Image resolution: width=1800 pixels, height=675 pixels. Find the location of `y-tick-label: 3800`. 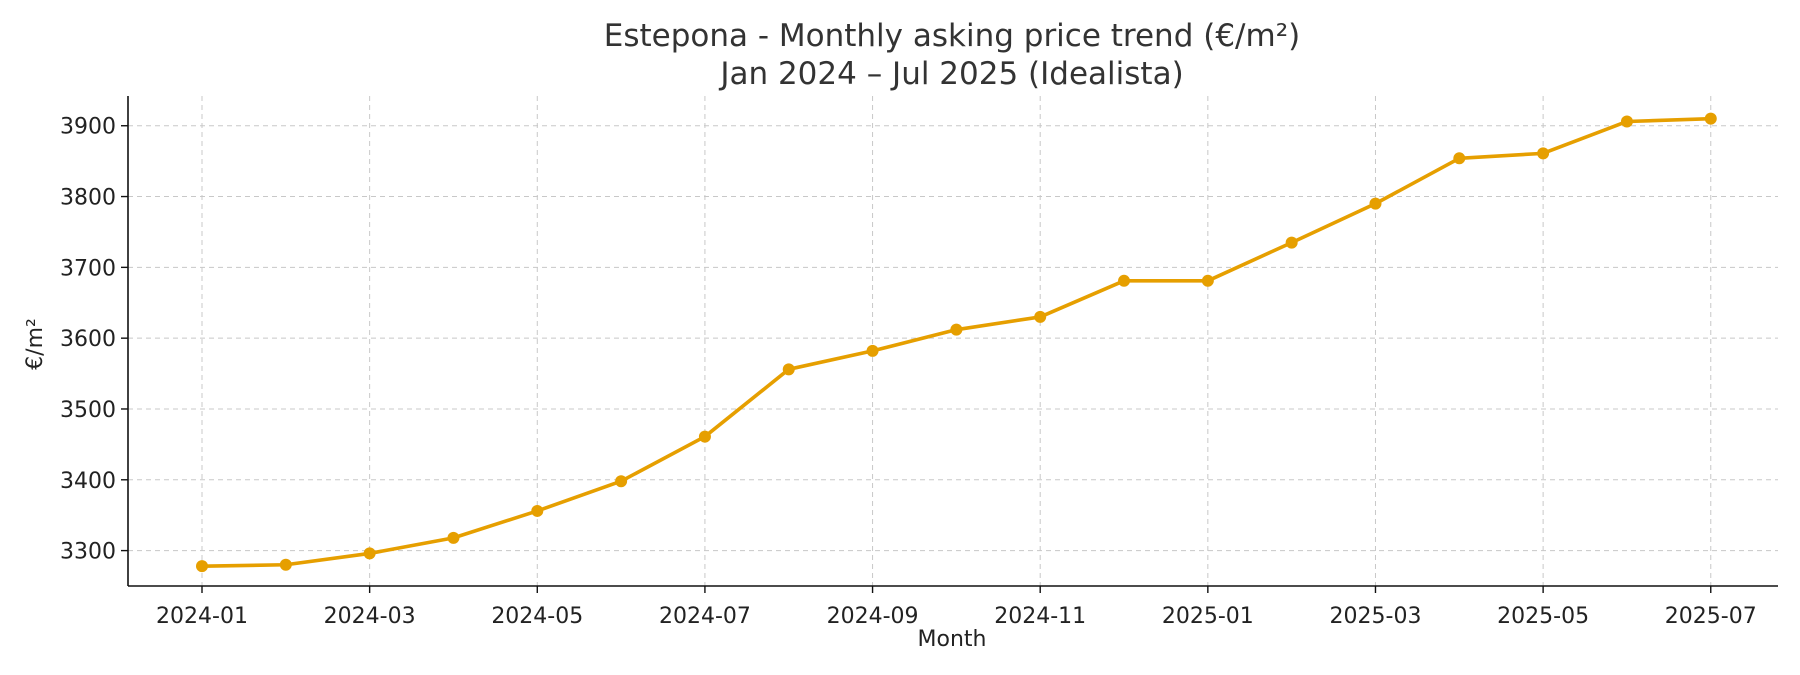

y-tick-label: 3800 is located at coordinates (88, 198).